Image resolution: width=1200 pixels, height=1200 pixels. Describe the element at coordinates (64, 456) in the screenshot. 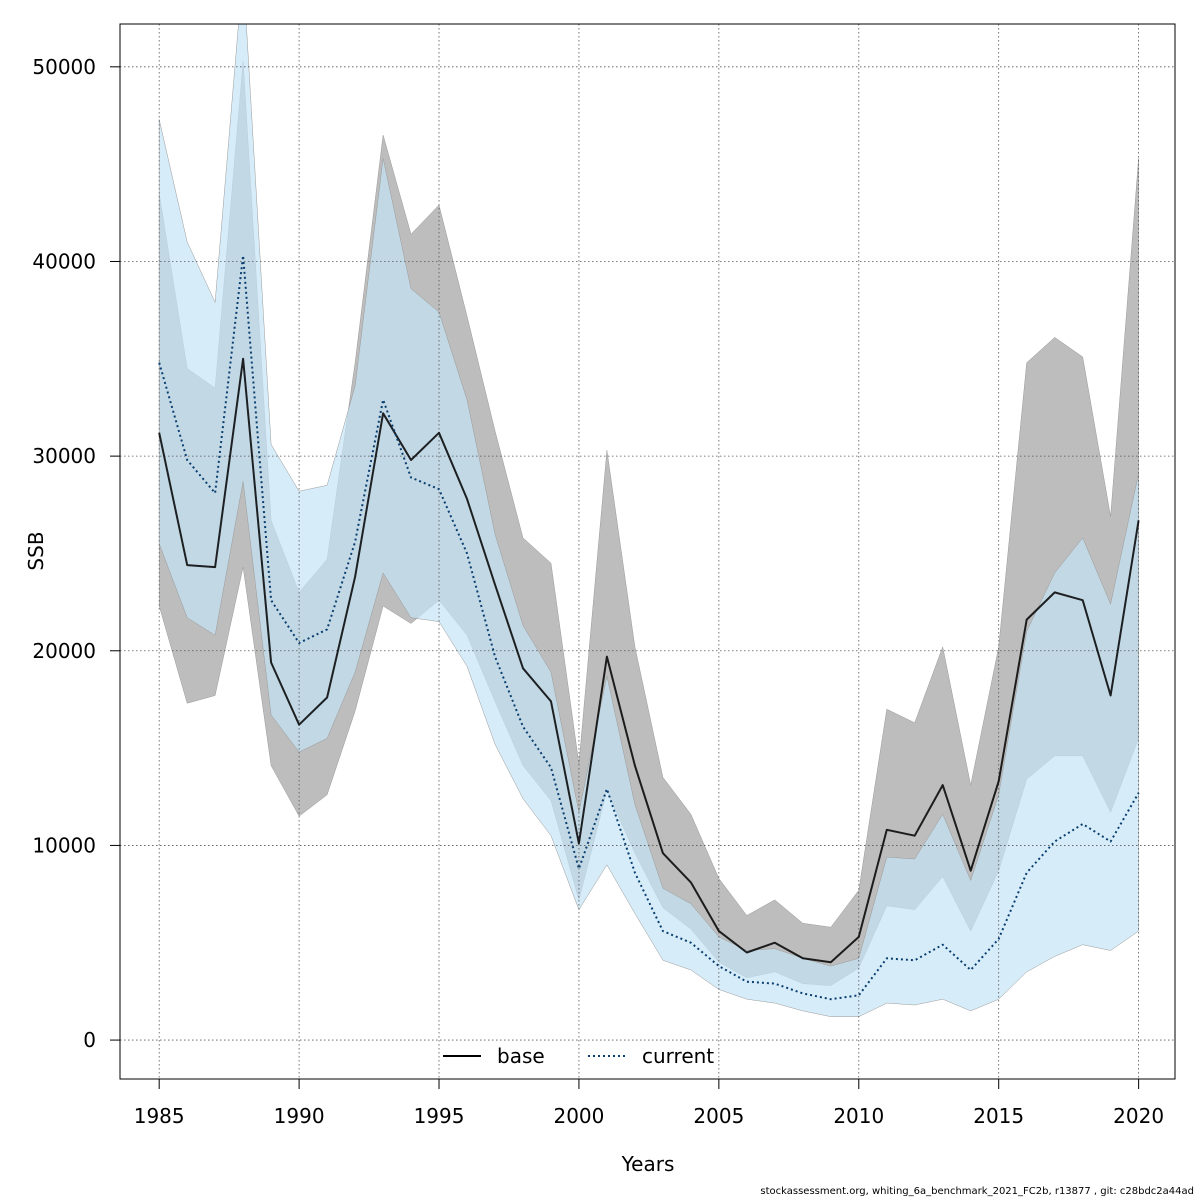

I see `y-tick-label-30000: 30000` at that location.